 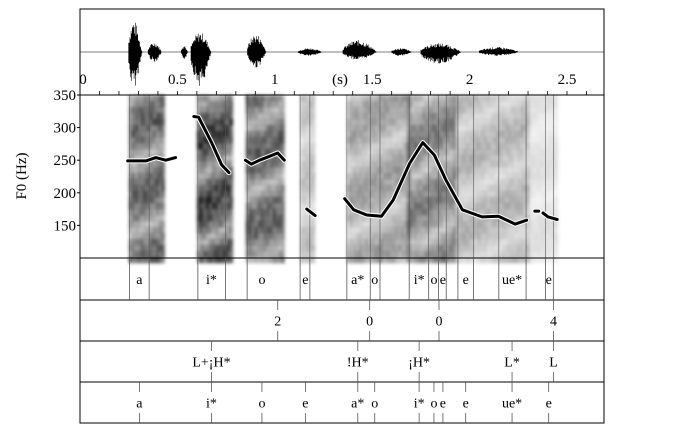 I want to click on y-tick-label: 350, so click(x=65, y=96).